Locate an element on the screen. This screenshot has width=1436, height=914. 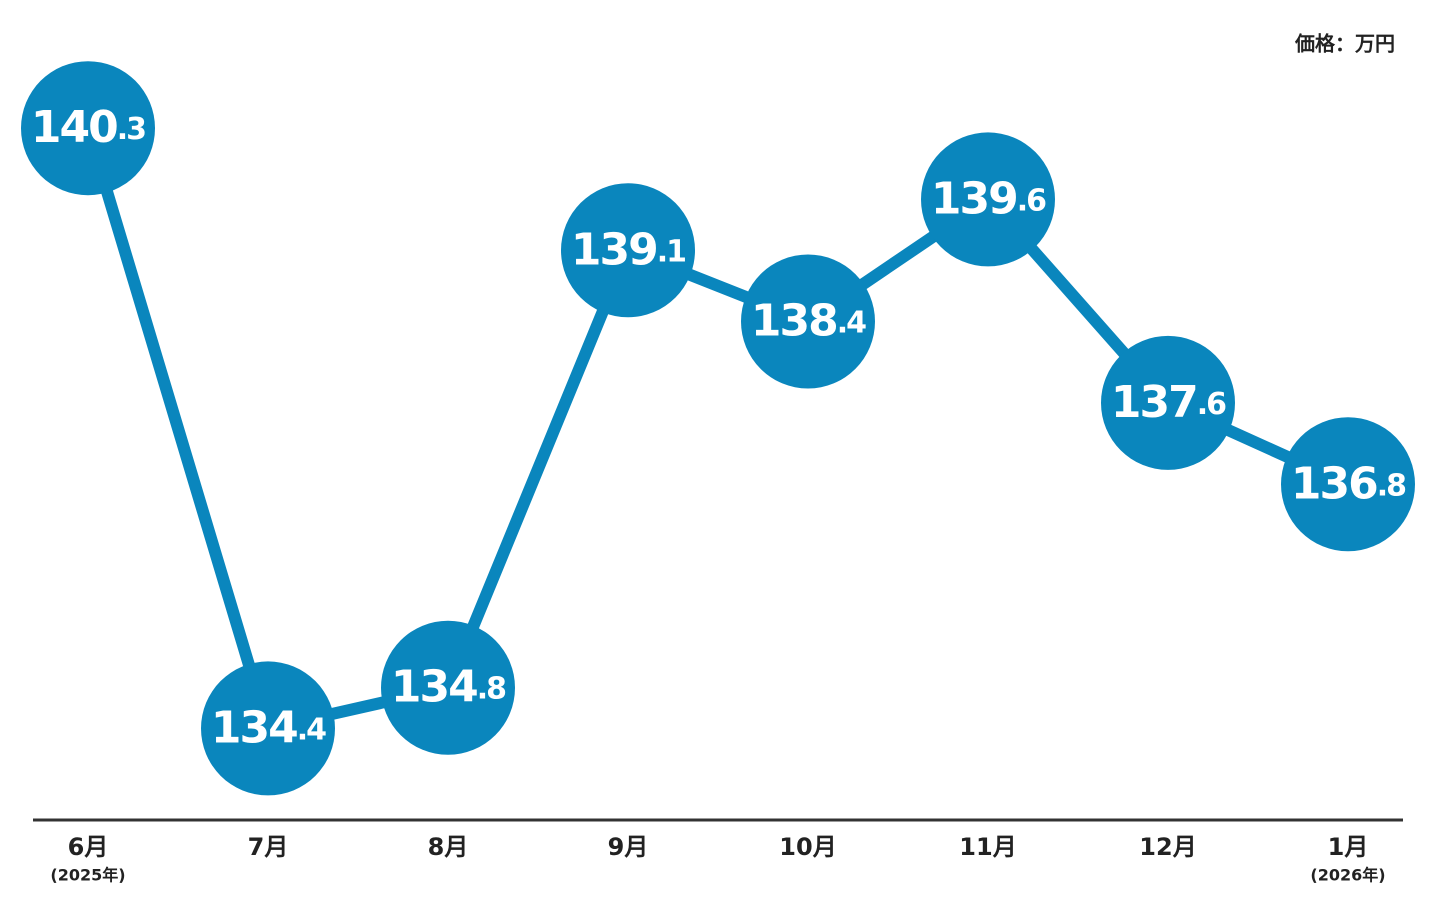
data-label: 137.6 is located at coordinates (1168, 402).